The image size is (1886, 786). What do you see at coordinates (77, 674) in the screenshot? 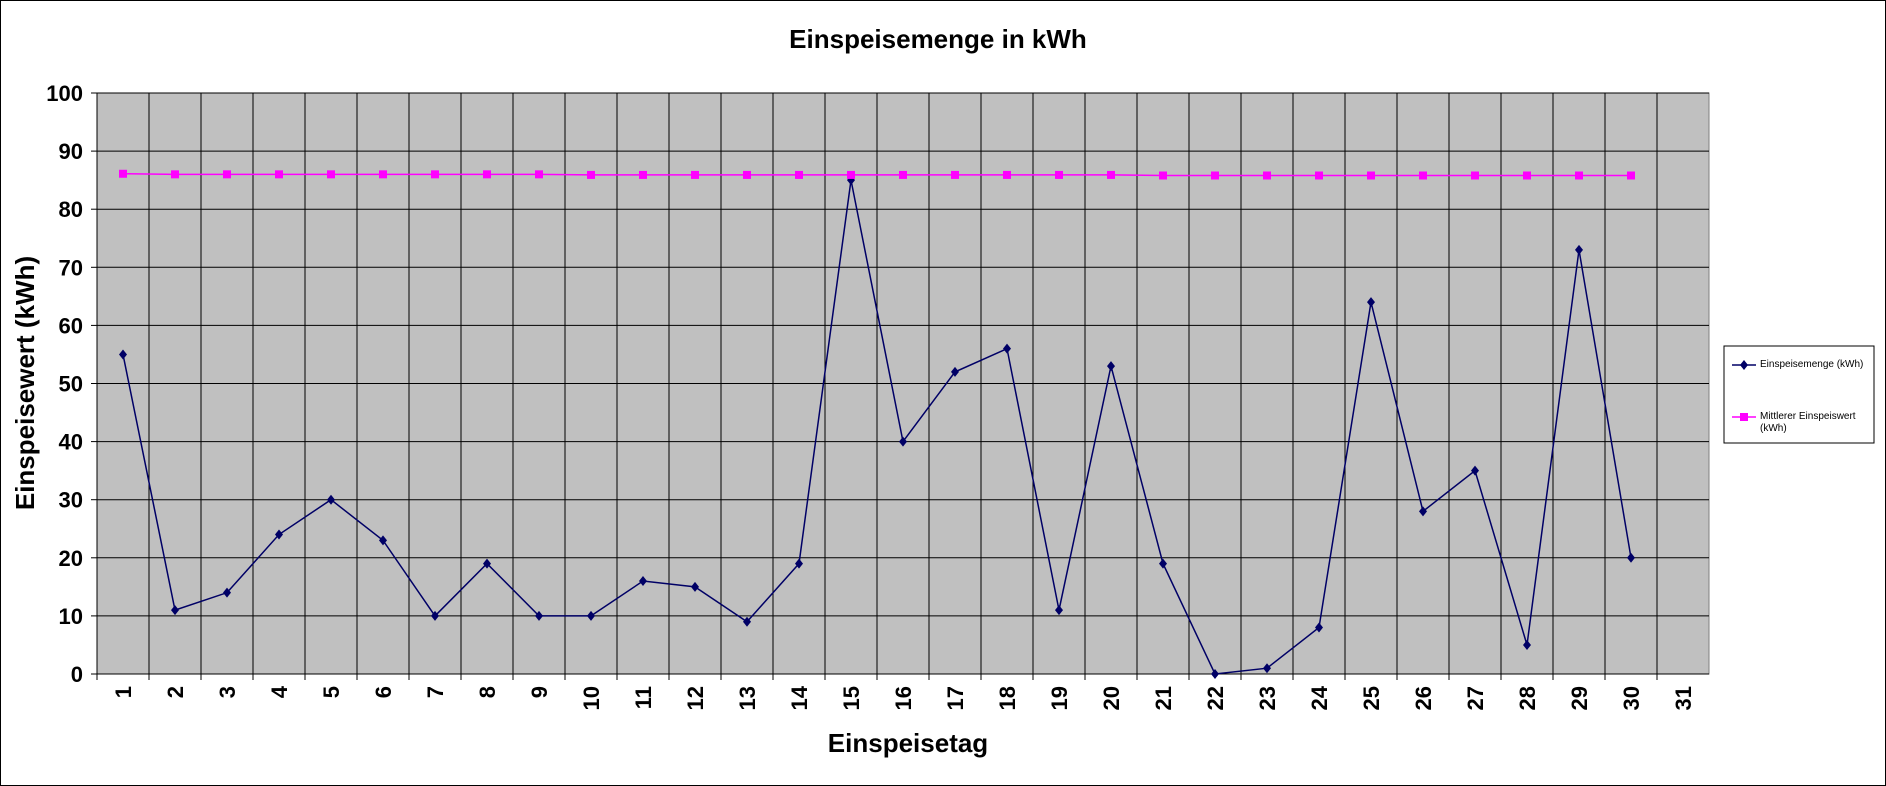
I see `y-tick-label: 0` at bounding box center [77, 674].